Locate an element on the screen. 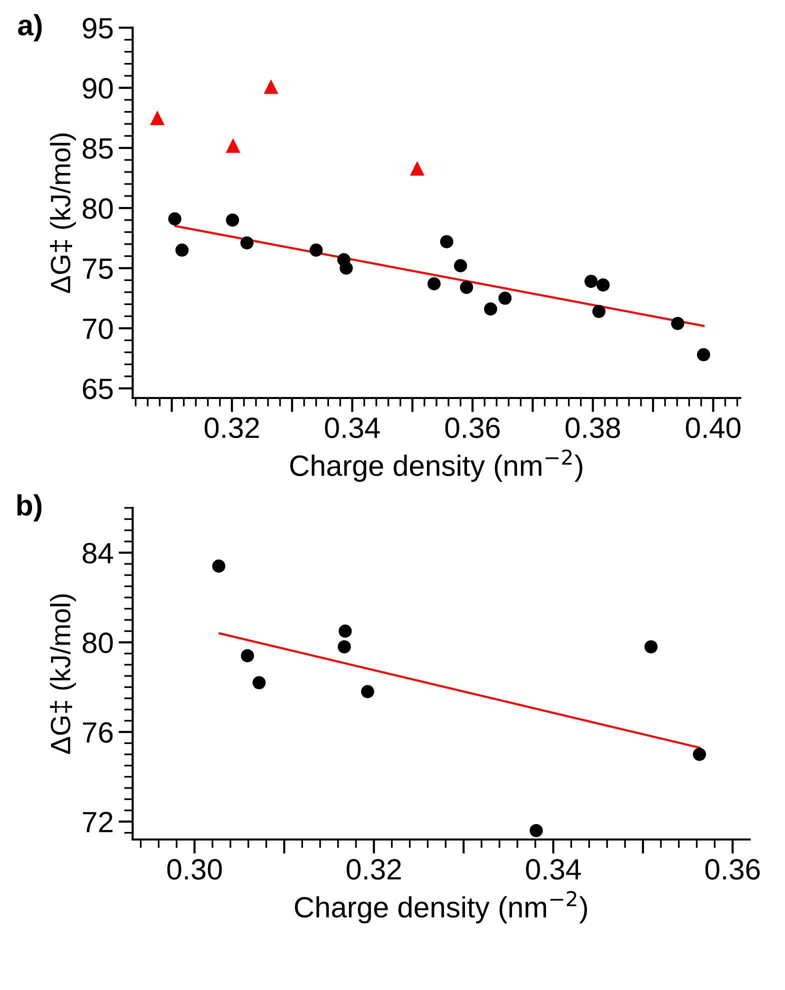  chart-title: a) is located at coordinates (30, 28).